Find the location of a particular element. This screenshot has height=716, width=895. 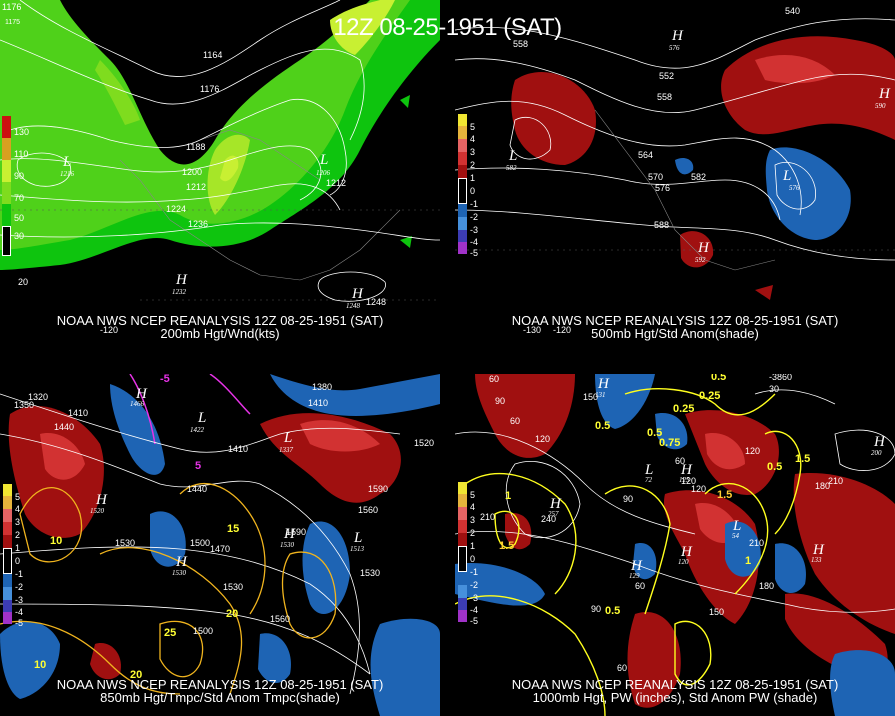

colorbar-label: 110 is located at coordinates (21, 154).